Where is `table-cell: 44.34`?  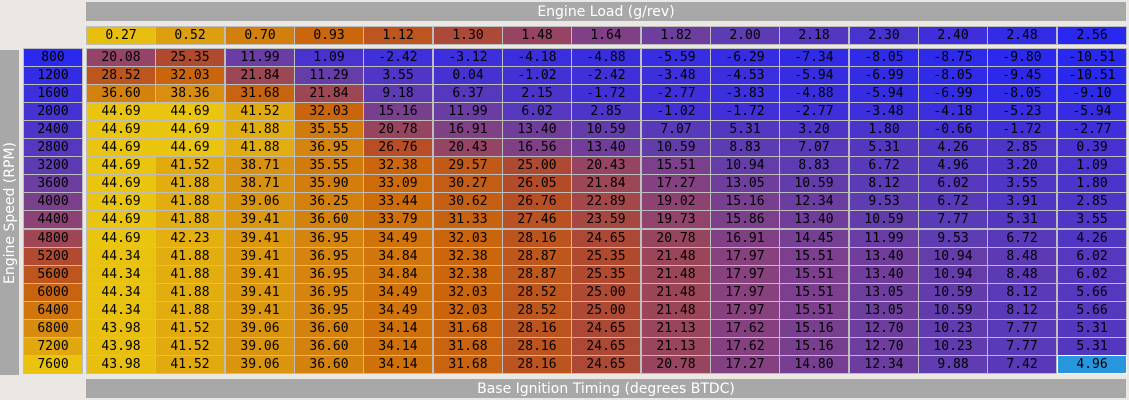
table-cell: 44.34 is located at coordinates (121, 292).